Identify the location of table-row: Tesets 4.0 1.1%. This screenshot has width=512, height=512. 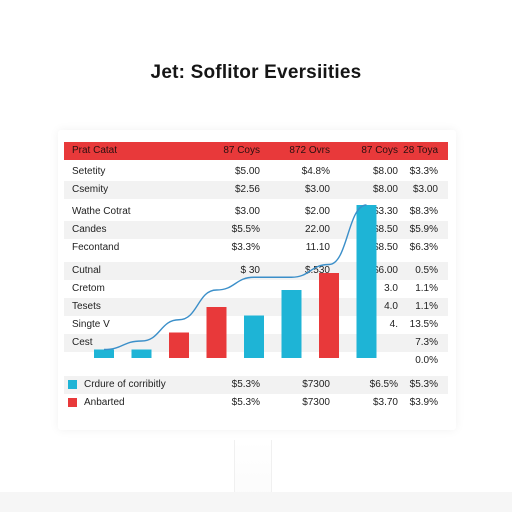
(256, 307).